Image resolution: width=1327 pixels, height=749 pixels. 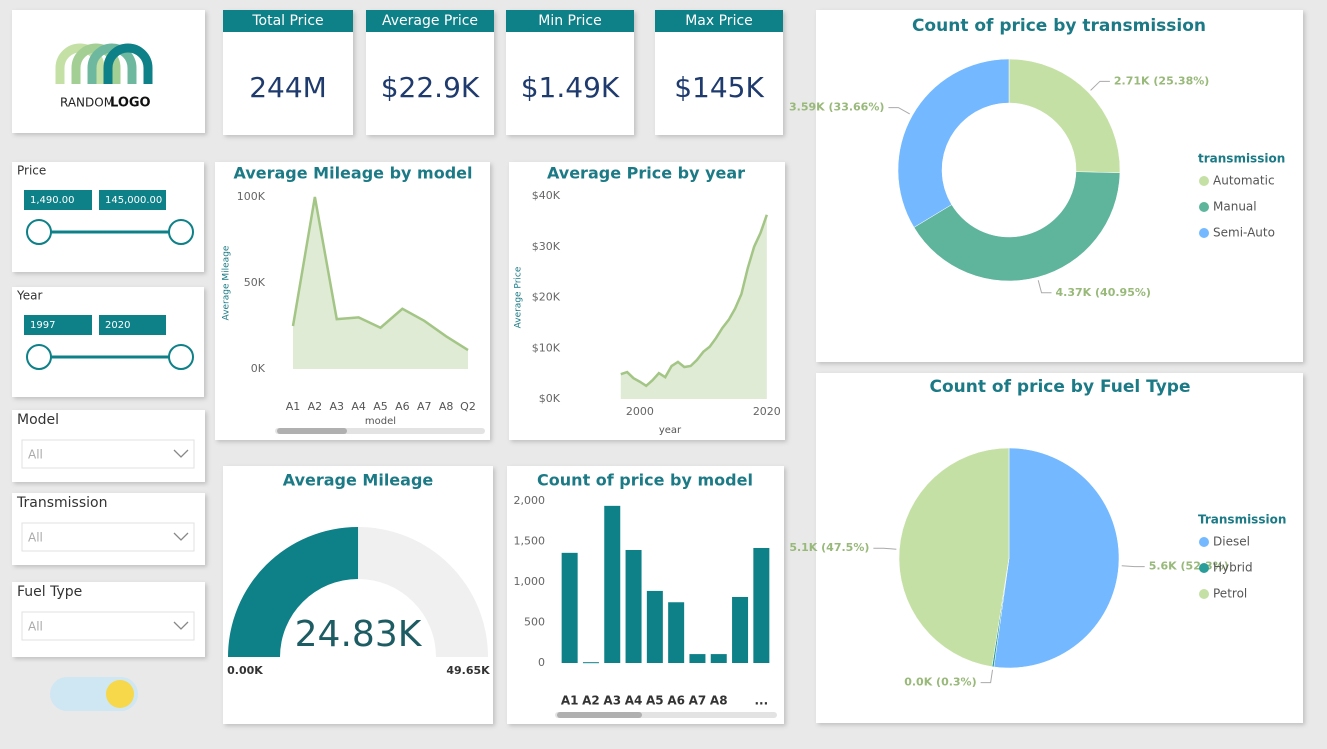 What do you see at coordinates (646, 173) in the screenshot?
I see `chart-title: Average Price by year` at bounding box center [646, 173].